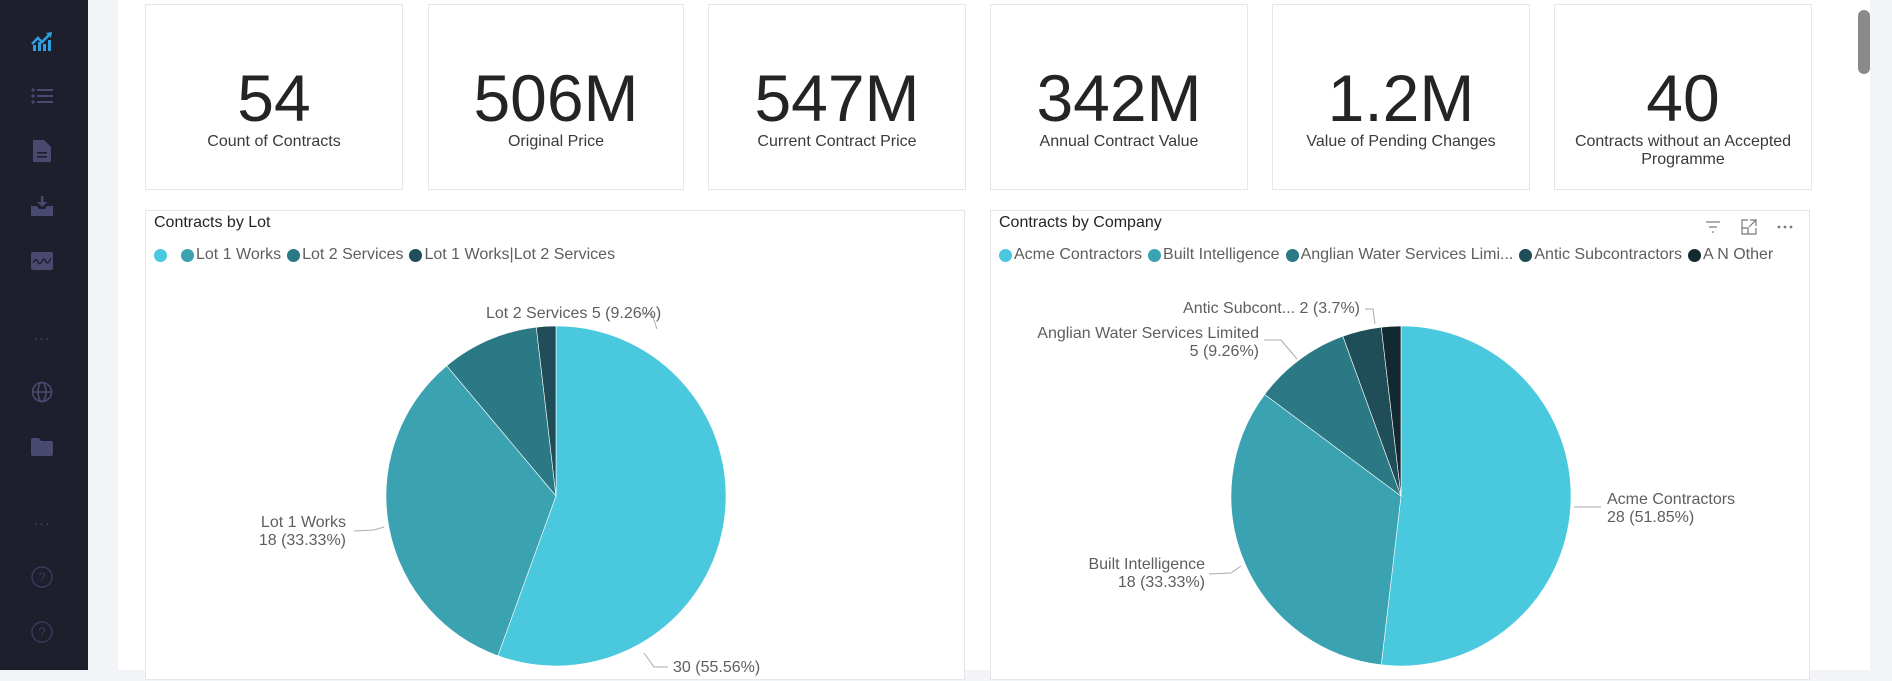 The image size is (1892, 681). Describe the element at coordinates (1785, 227) in the screenshot. I see `more-options-icon` at that location.